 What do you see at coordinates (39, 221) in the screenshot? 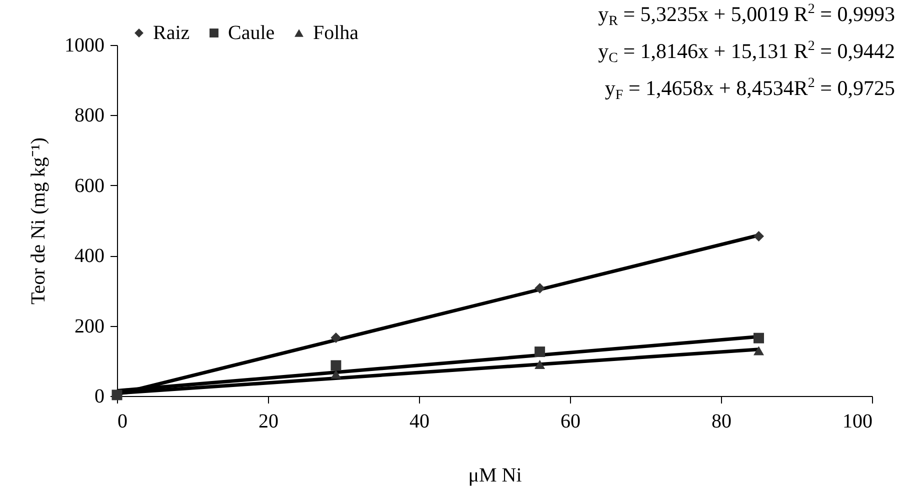
I see `y-axis-title: Teor de Ni (mg kg⁻¹)` at bounding box center [39, 221].